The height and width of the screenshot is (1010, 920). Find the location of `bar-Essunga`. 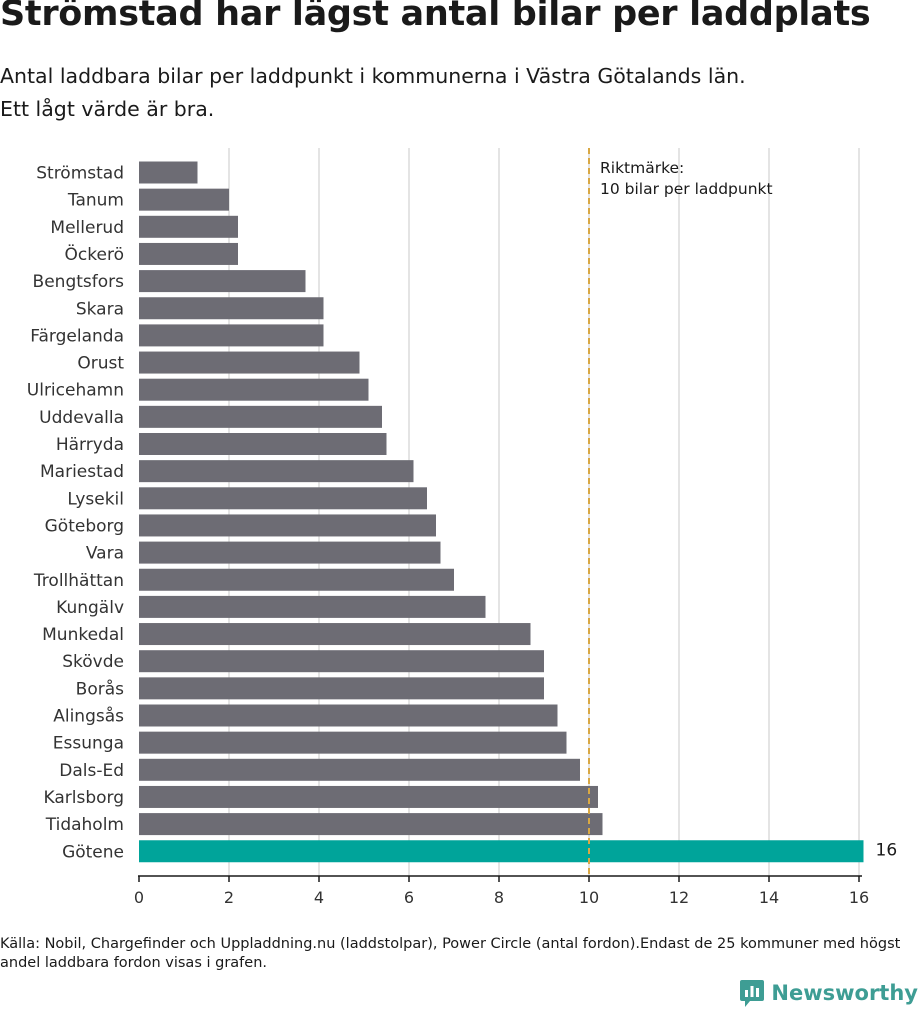

bar-Essunga is located at coordinates (353, 742).